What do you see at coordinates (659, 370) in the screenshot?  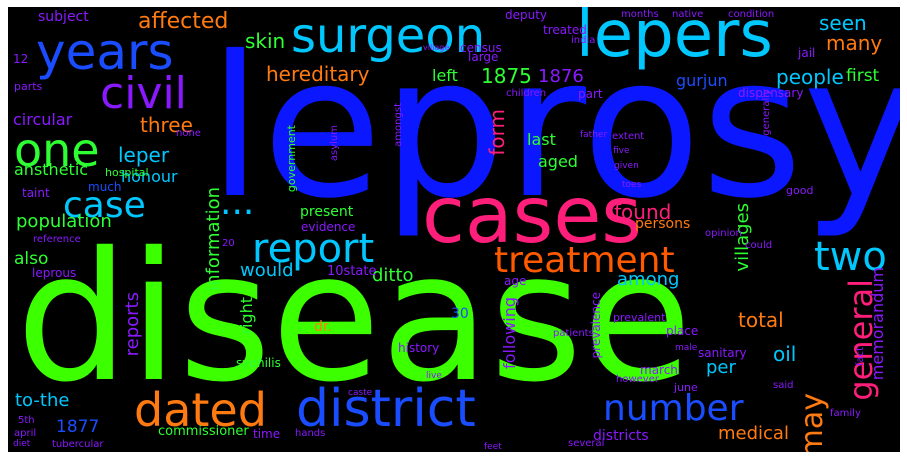 I see `word: march` at bounding box center [659, 370].